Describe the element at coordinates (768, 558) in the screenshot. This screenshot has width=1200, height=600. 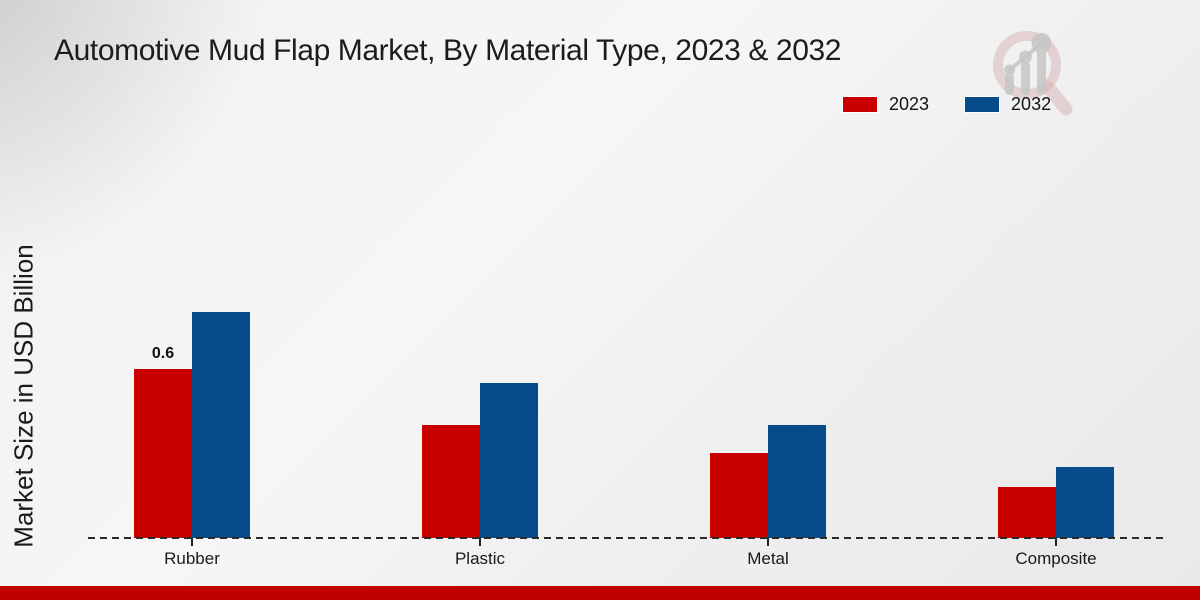
I see `category-label-metal: Metal` at that location.